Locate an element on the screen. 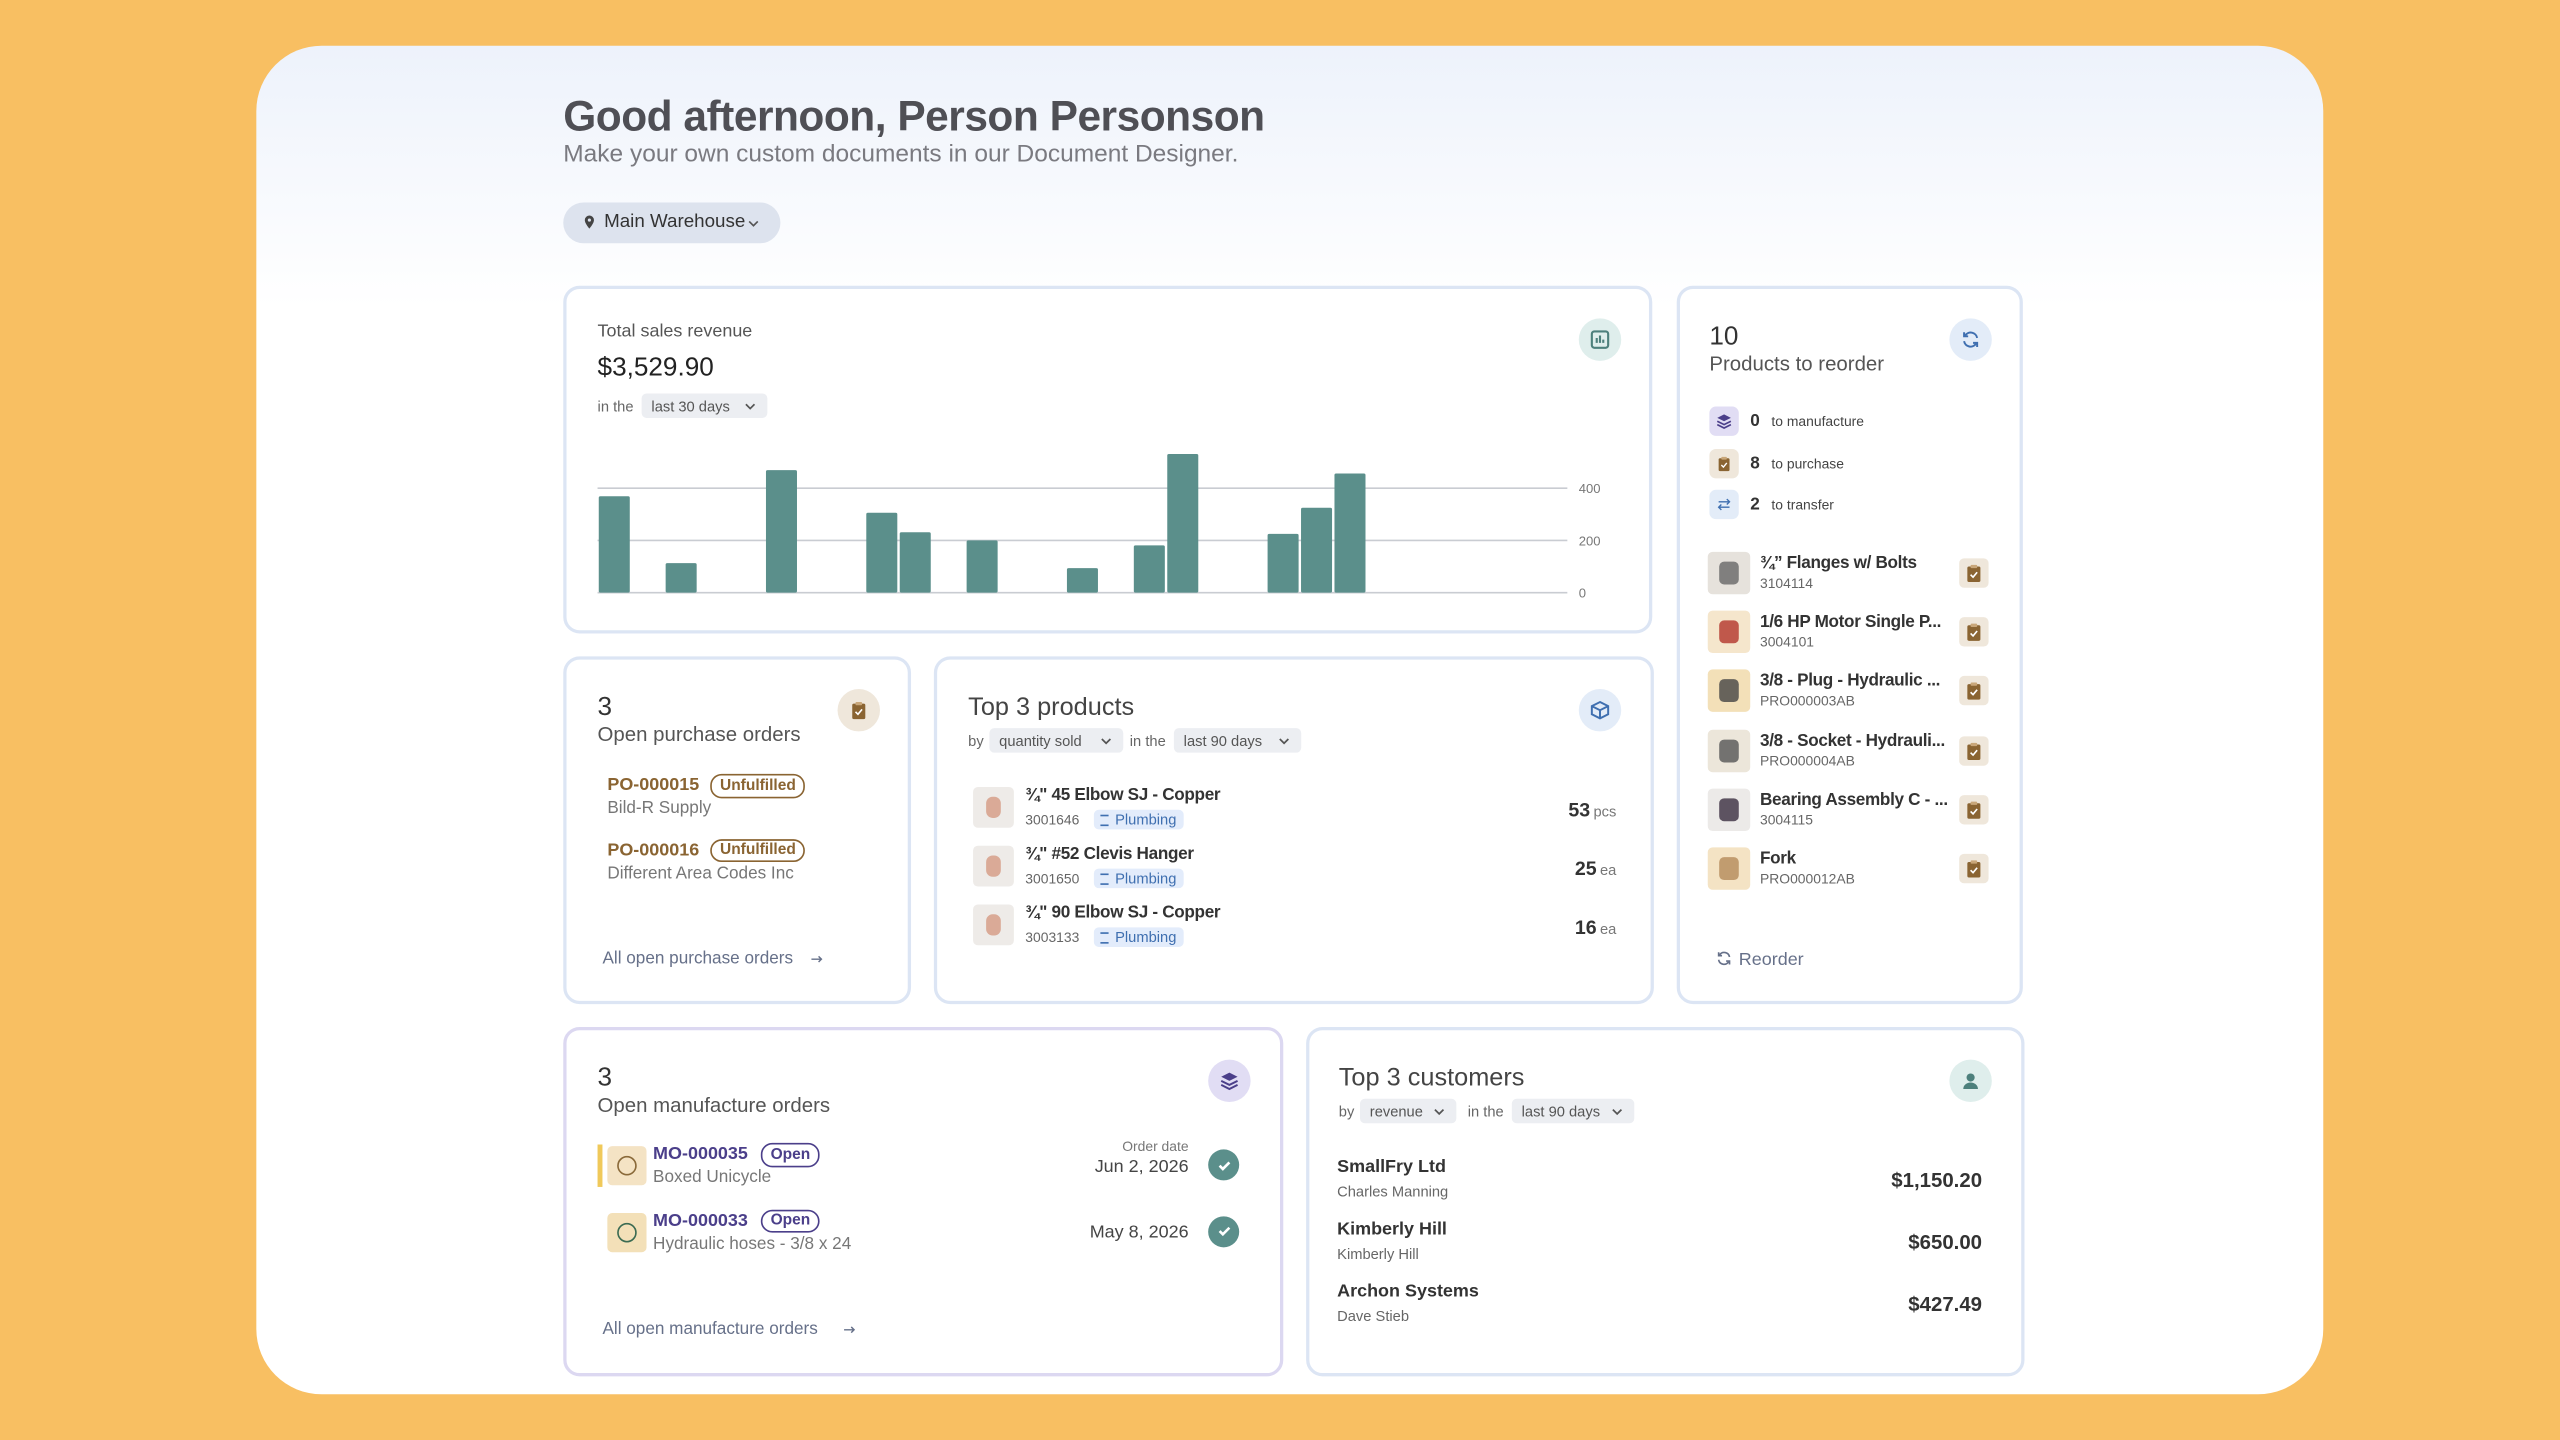 The height and width of the screenshot is (1440, 2560). po-label: Open purchase orders is located at coordinates (699, 735).